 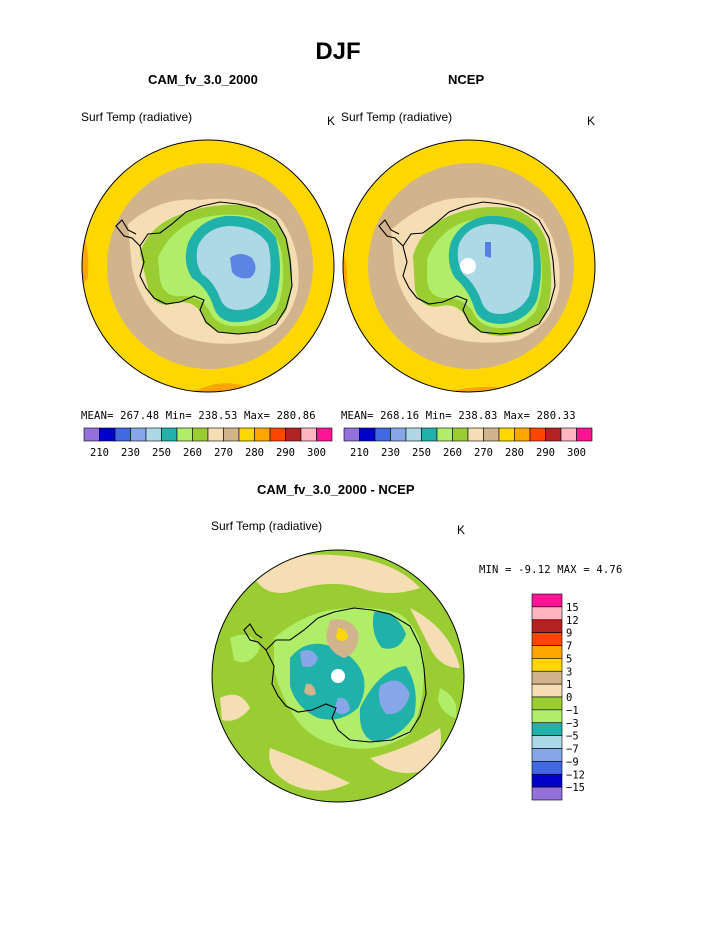 What do you see at coordinates (575, 788) in the screenshot?
I see `diff-colorbar-tick-label: −15` at bounding box center [575, 788].